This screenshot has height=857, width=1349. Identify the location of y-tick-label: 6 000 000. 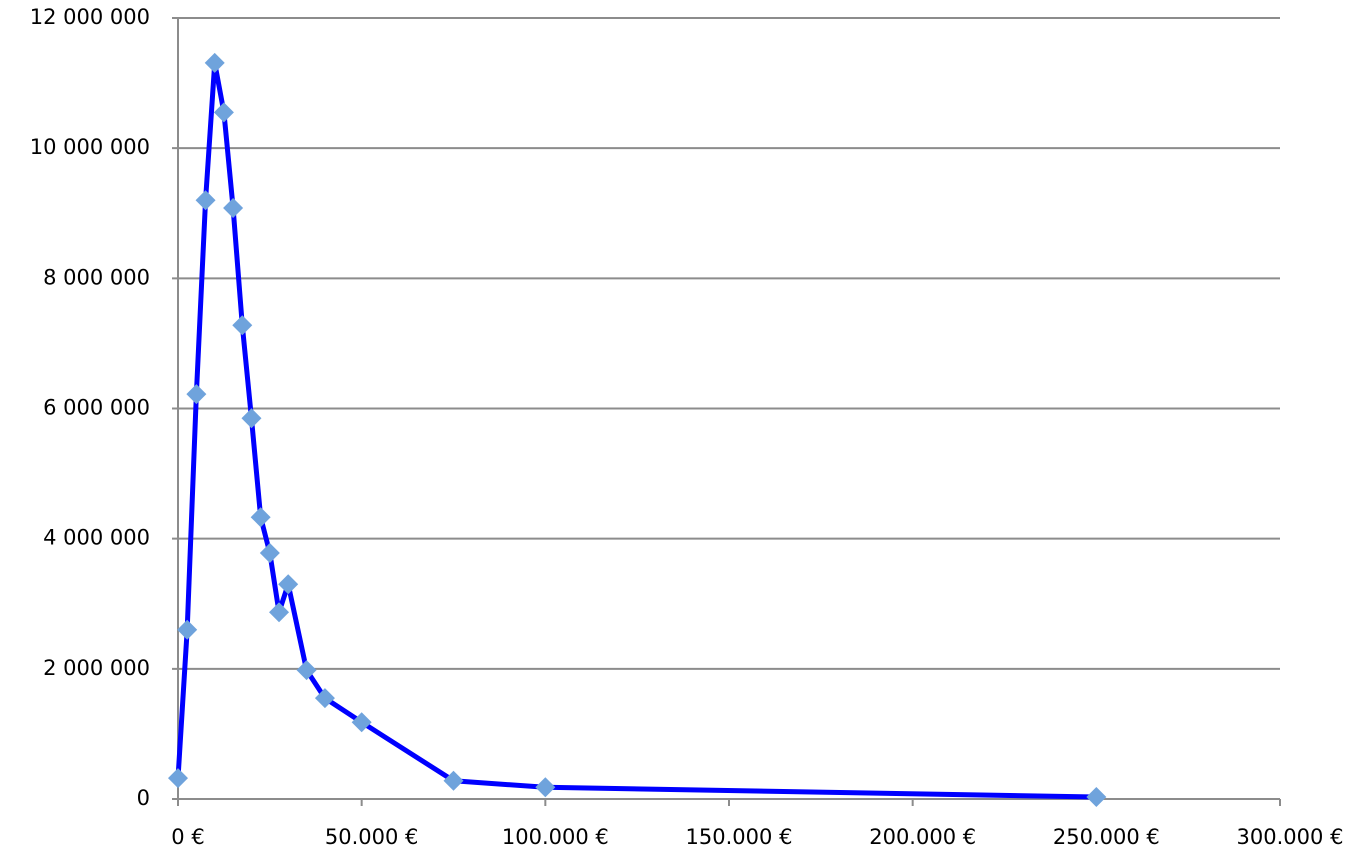
(96, 408).